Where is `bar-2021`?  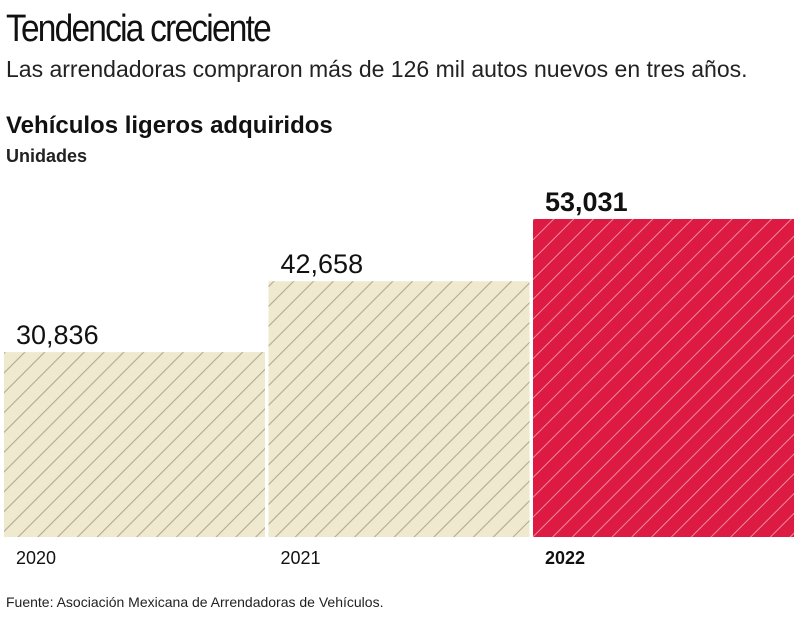
bar-2021 is located at coordinates (399, 409).